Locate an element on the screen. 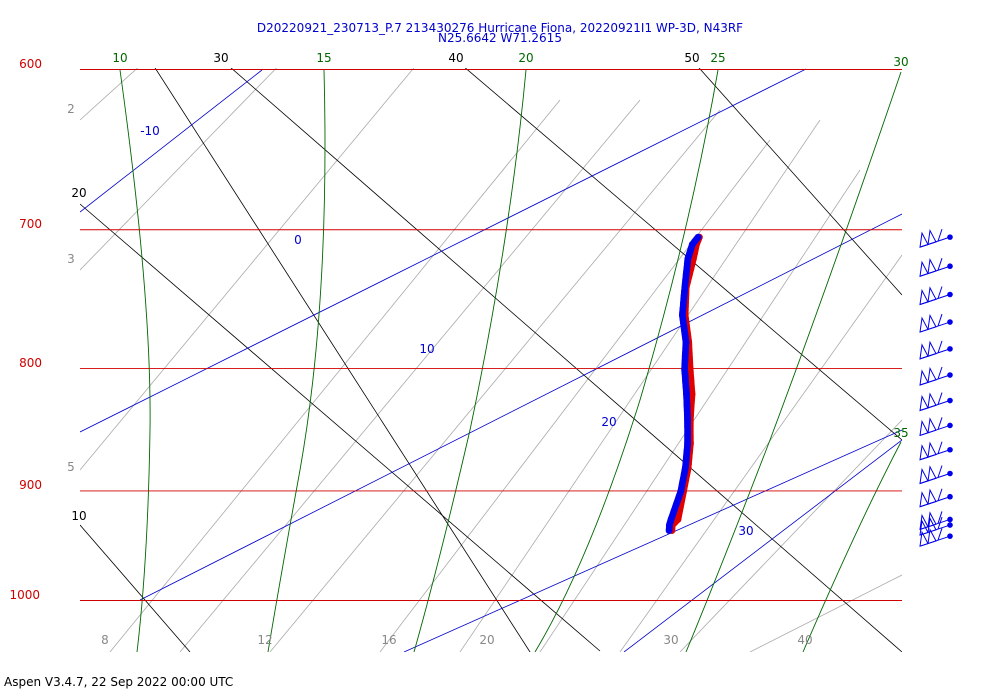 Image resolution: width=1000 pixels, height=700 pixels. dewpoint-point is located at coordinates (698, 237).